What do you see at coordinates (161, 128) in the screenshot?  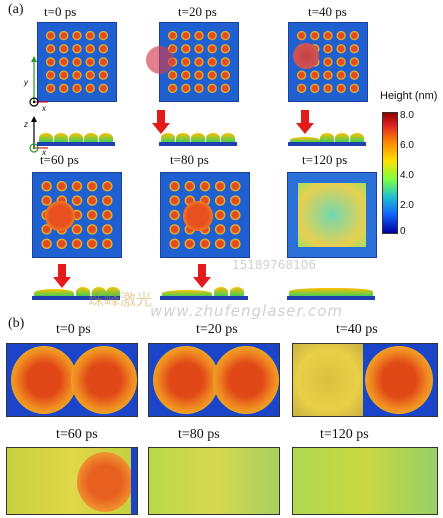 I see `impact-arrowhead-t20` at bounding box center [161, 128].